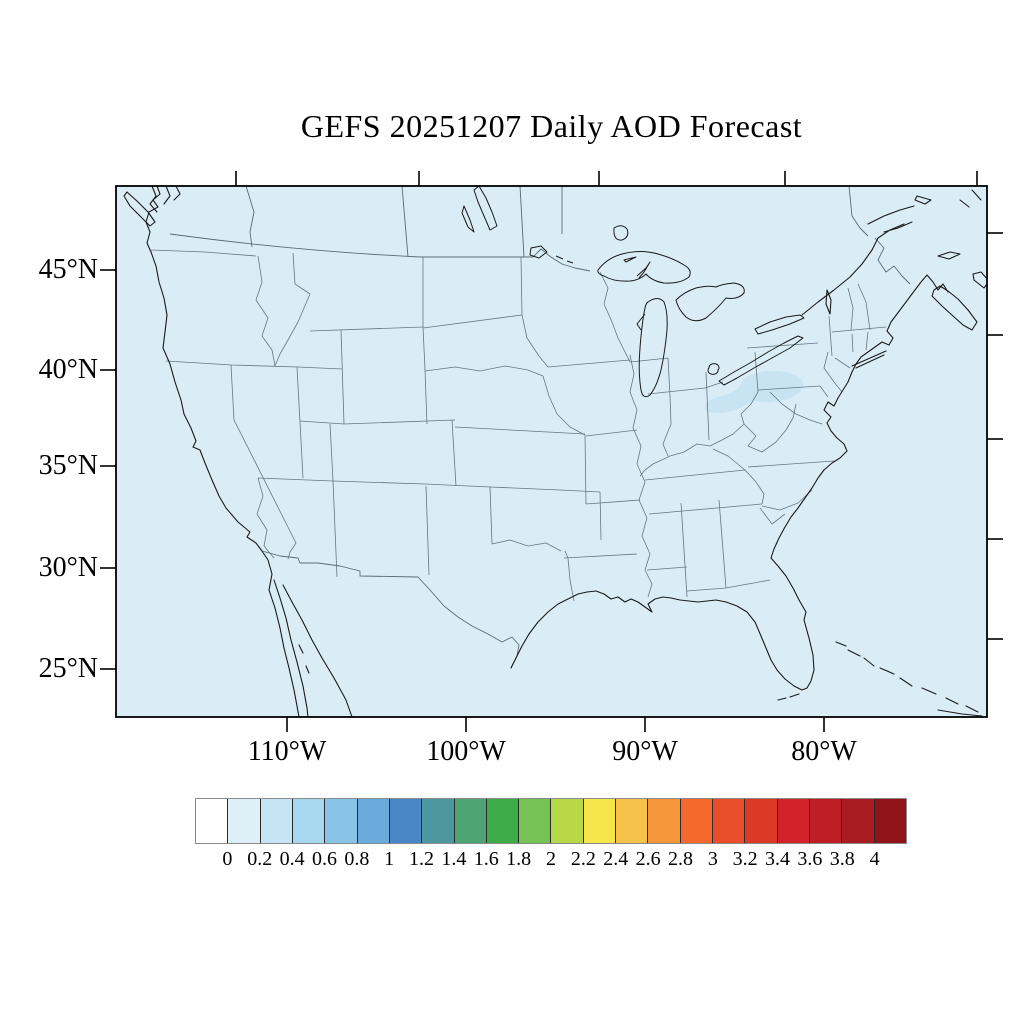 The height and width of the screenshot is (1024, 1024). I want to click on colorbar-tick-label: 1.2, so click(422, 859).